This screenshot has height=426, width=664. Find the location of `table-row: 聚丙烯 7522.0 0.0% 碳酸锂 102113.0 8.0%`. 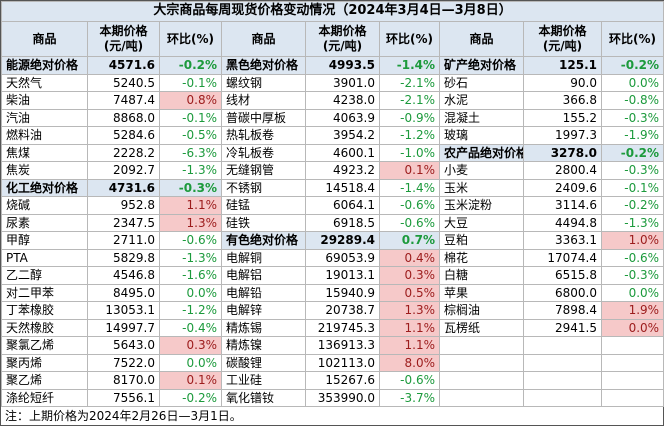

table-row: 聚丙烯 7522.0 0.0% 碳酸锂 102113.0 8.0% is located at coordinates (332, 362).